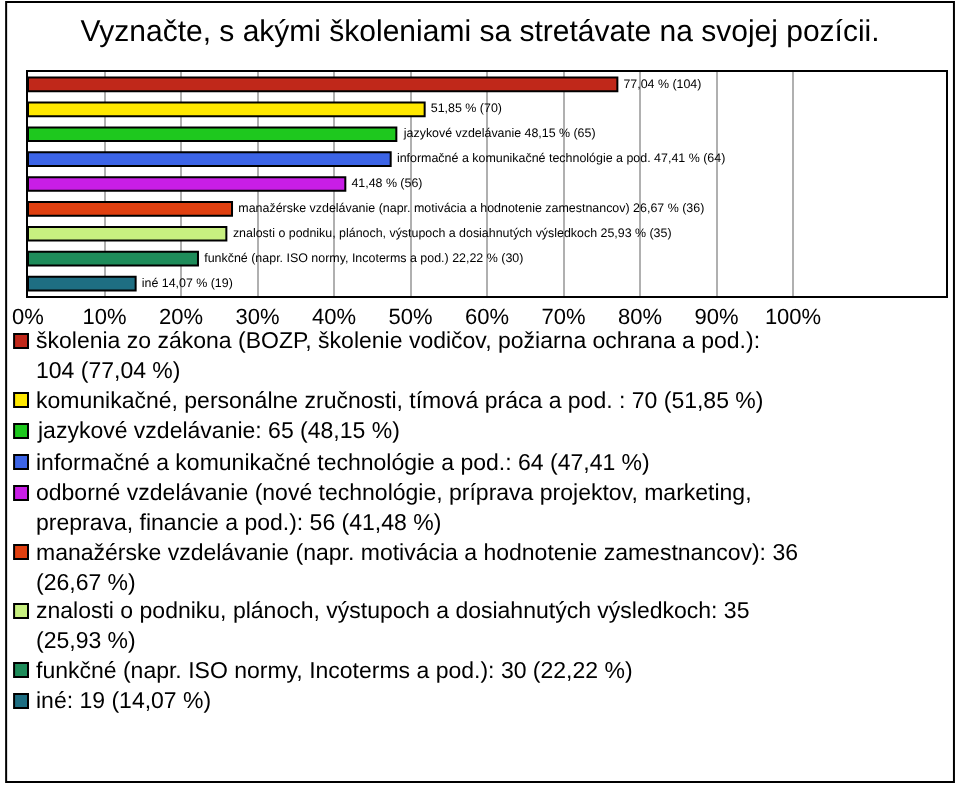 This screenshot has width=960, height=786. What do you see at coordinates (793, 318) in the screenshot?
I see `x-tick-label: 100%` at bounding box center [793, 318].